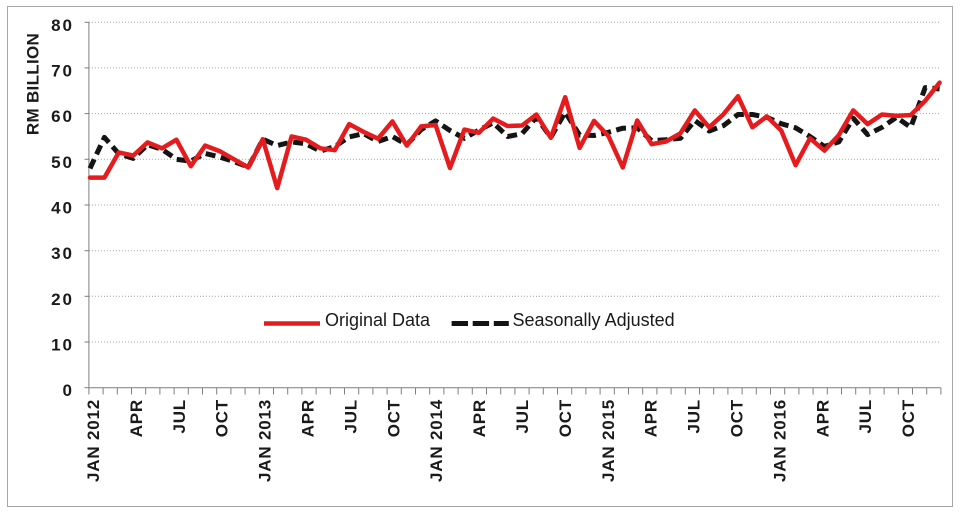  What do you see at coordinates (62, 208) in the screenshot?
I see `svg-text: 40` at bounding box center [62, 208].